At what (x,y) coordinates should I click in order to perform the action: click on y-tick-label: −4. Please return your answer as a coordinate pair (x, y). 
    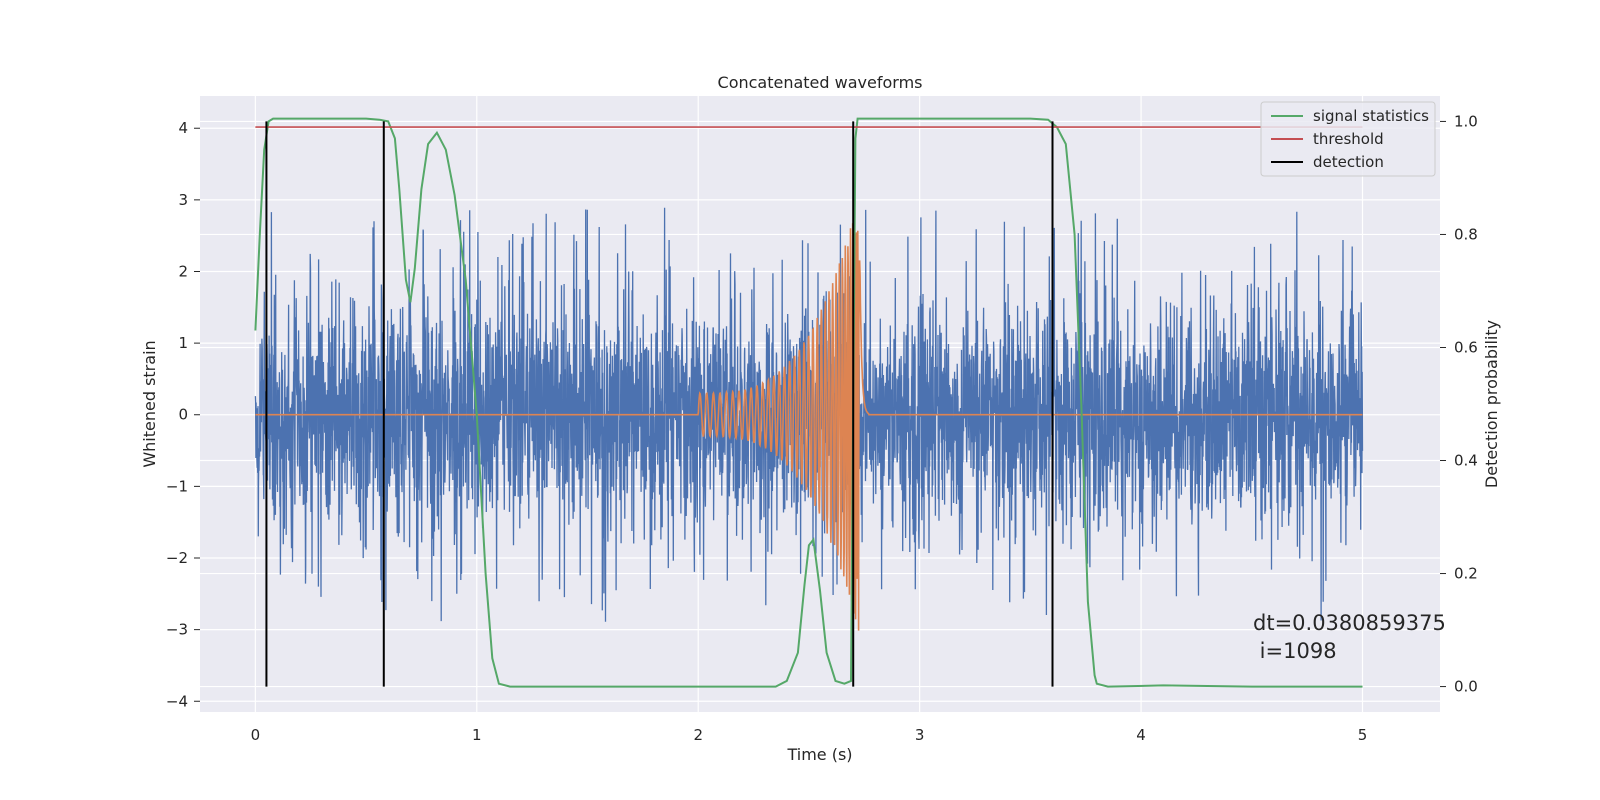
    Looking at the image, I should click on (177, 701).